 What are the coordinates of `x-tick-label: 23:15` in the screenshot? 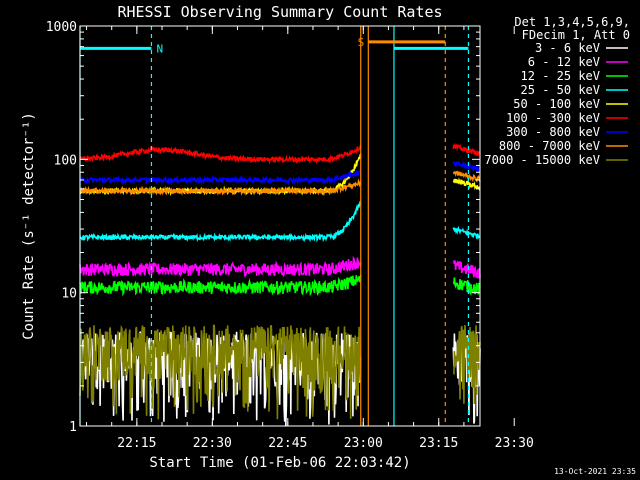 It's located at (438, 443).